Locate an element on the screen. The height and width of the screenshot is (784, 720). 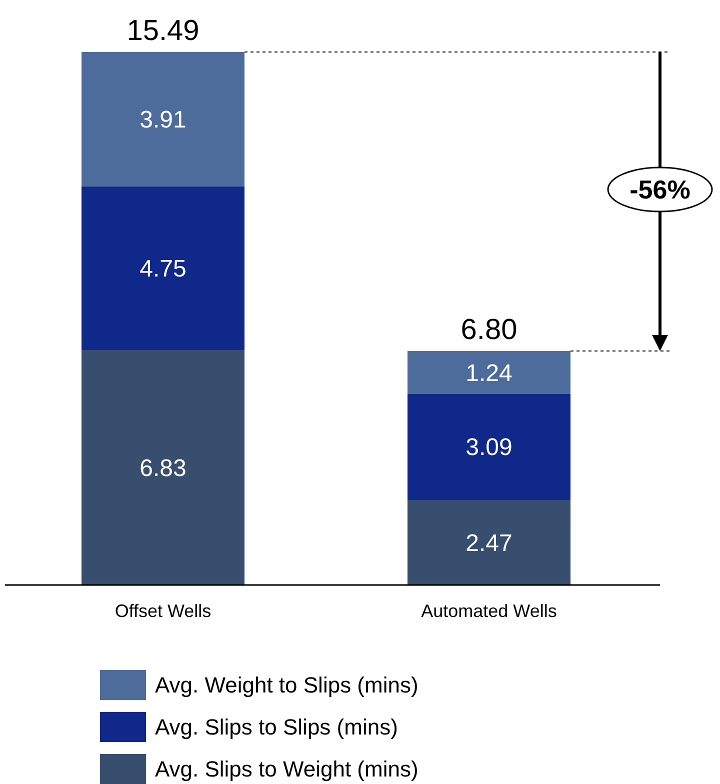
legend-label: Avg. Weight to Slips (mins) is located at coordinates (286, 685).